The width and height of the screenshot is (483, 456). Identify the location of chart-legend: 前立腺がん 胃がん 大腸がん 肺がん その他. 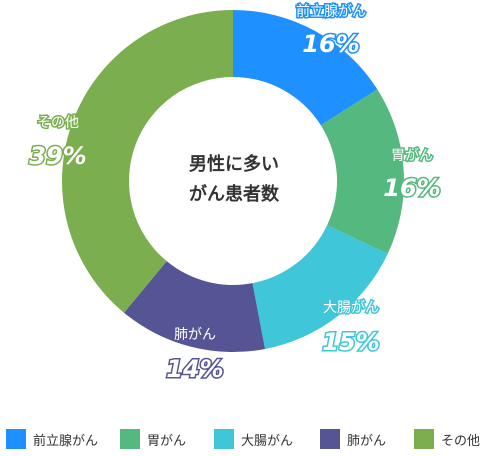
(241, 439).